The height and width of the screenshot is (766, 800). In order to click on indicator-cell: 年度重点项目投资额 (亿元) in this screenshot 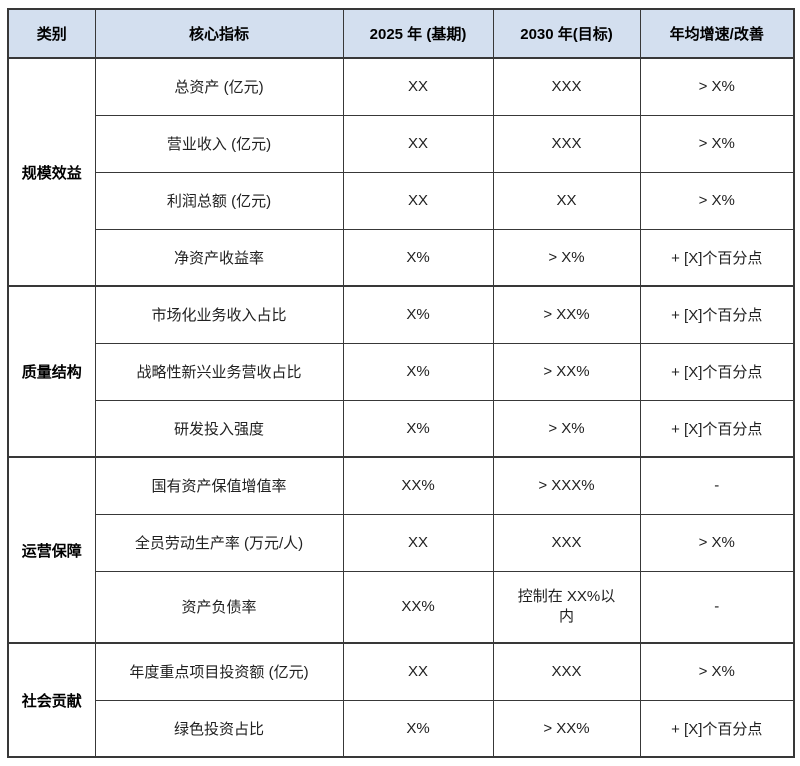, I will do `click(219, 671)`.